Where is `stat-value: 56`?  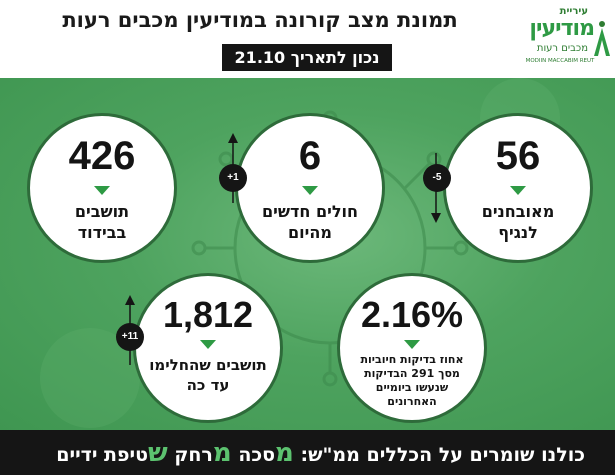 stat-value: 56 is located at coordinates (518, 156).